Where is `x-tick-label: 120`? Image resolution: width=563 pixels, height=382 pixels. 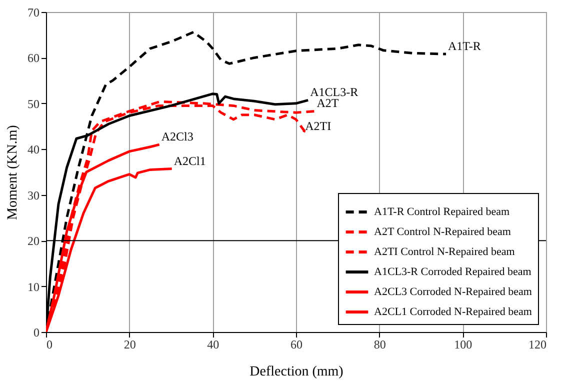 x-tick-label: 120 is located at coordinates (537, 345).